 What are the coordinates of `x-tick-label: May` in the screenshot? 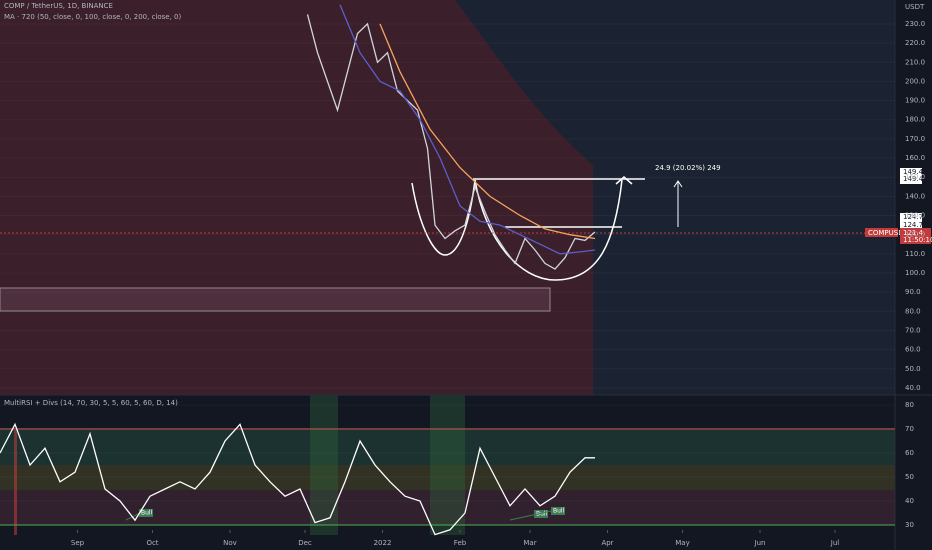 It's located at (682, 543).